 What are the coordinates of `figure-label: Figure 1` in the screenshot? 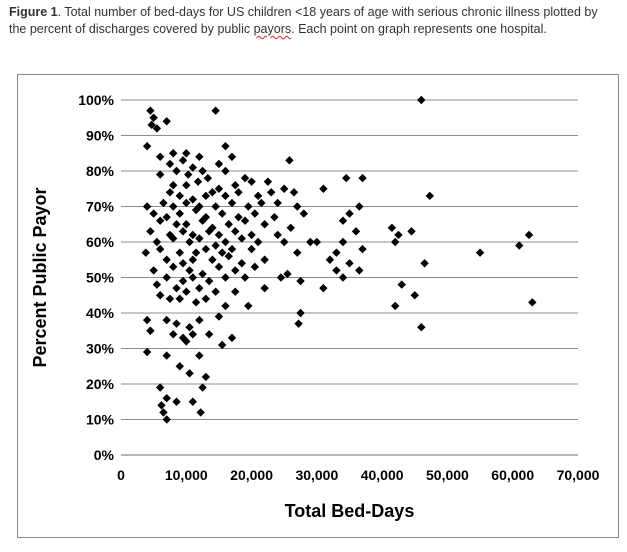 It's located at (33, 12).